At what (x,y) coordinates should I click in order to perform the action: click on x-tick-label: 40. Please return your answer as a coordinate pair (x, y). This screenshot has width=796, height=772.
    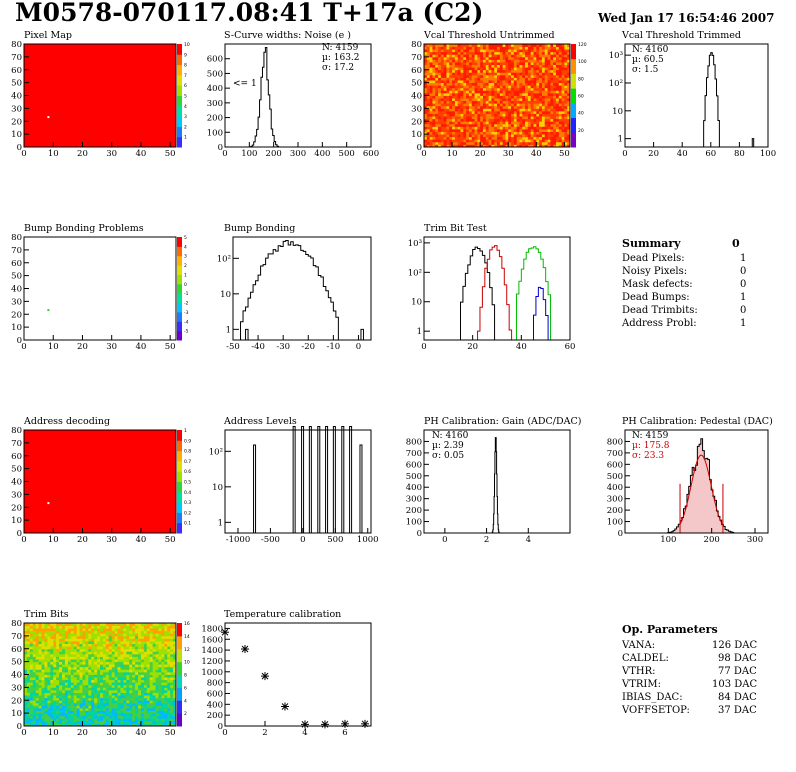
    Looking at the image, I should click on (141, 347).